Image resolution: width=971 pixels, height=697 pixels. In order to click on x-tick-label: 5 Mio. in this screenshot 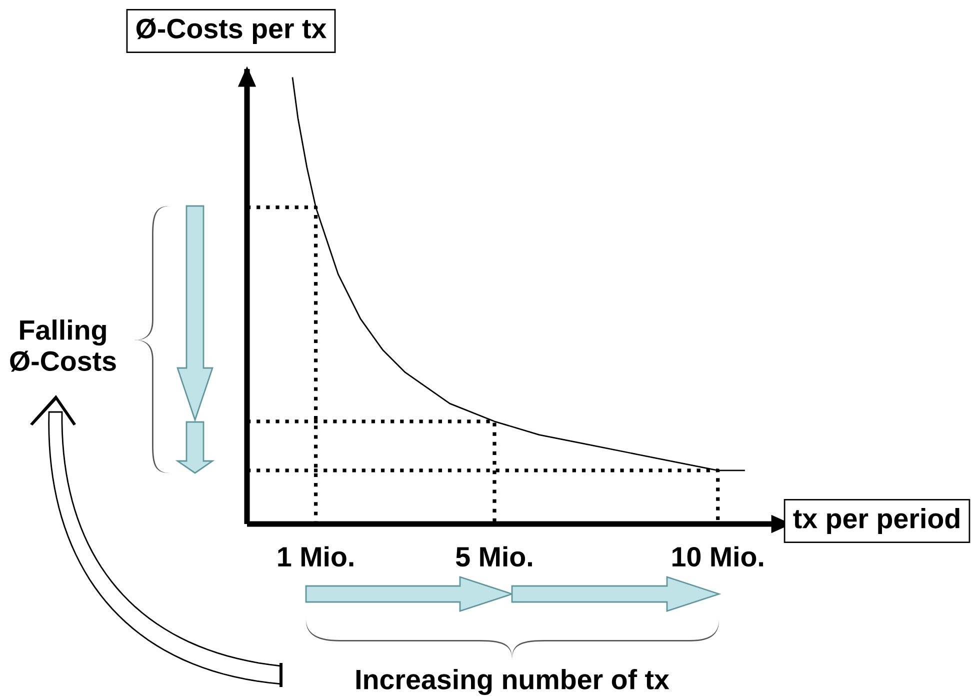, I will do `click(494, 556)`.